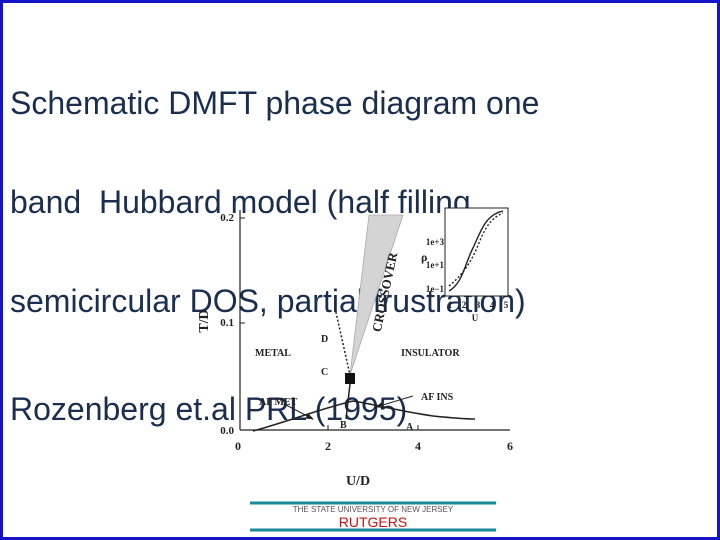  What do you see at coordinates (506, 305) in the screenshot?
I see `inset-x-tick: 5` at bounding box center [506, 305].